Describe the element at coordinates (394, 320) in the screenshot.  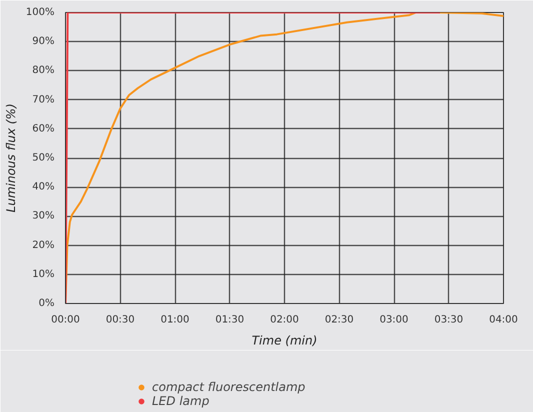
I see `x-tick-label: 03:00` at that location.